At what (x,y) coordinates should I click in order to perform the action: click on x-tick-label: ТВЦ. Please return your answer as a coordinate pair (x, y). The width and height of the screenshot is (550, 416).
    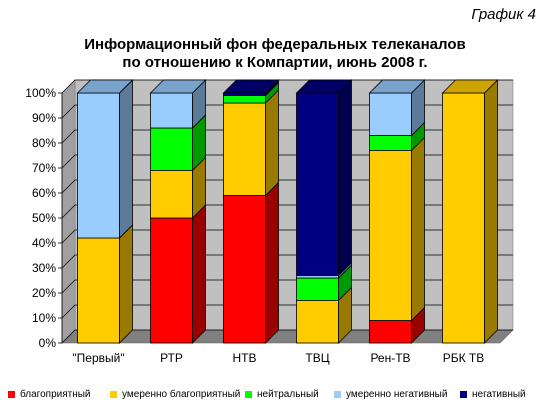
    Looking at the image, I should click on (317, 358).